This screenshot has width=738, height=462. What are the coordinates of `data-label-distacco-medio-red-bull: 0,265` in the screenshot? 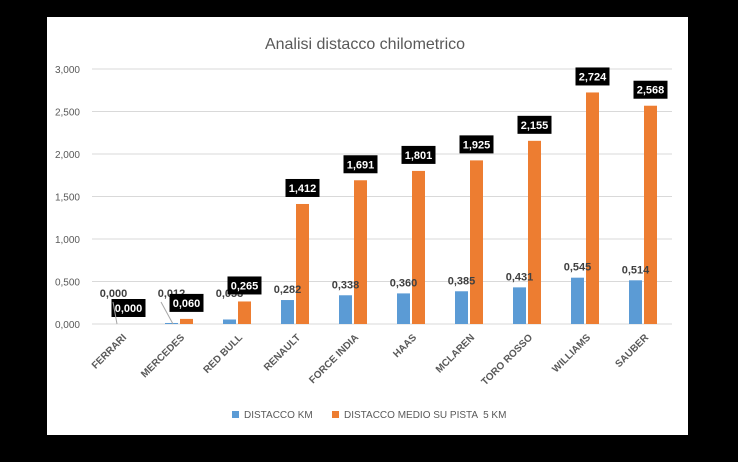 It's located at (245, 286).